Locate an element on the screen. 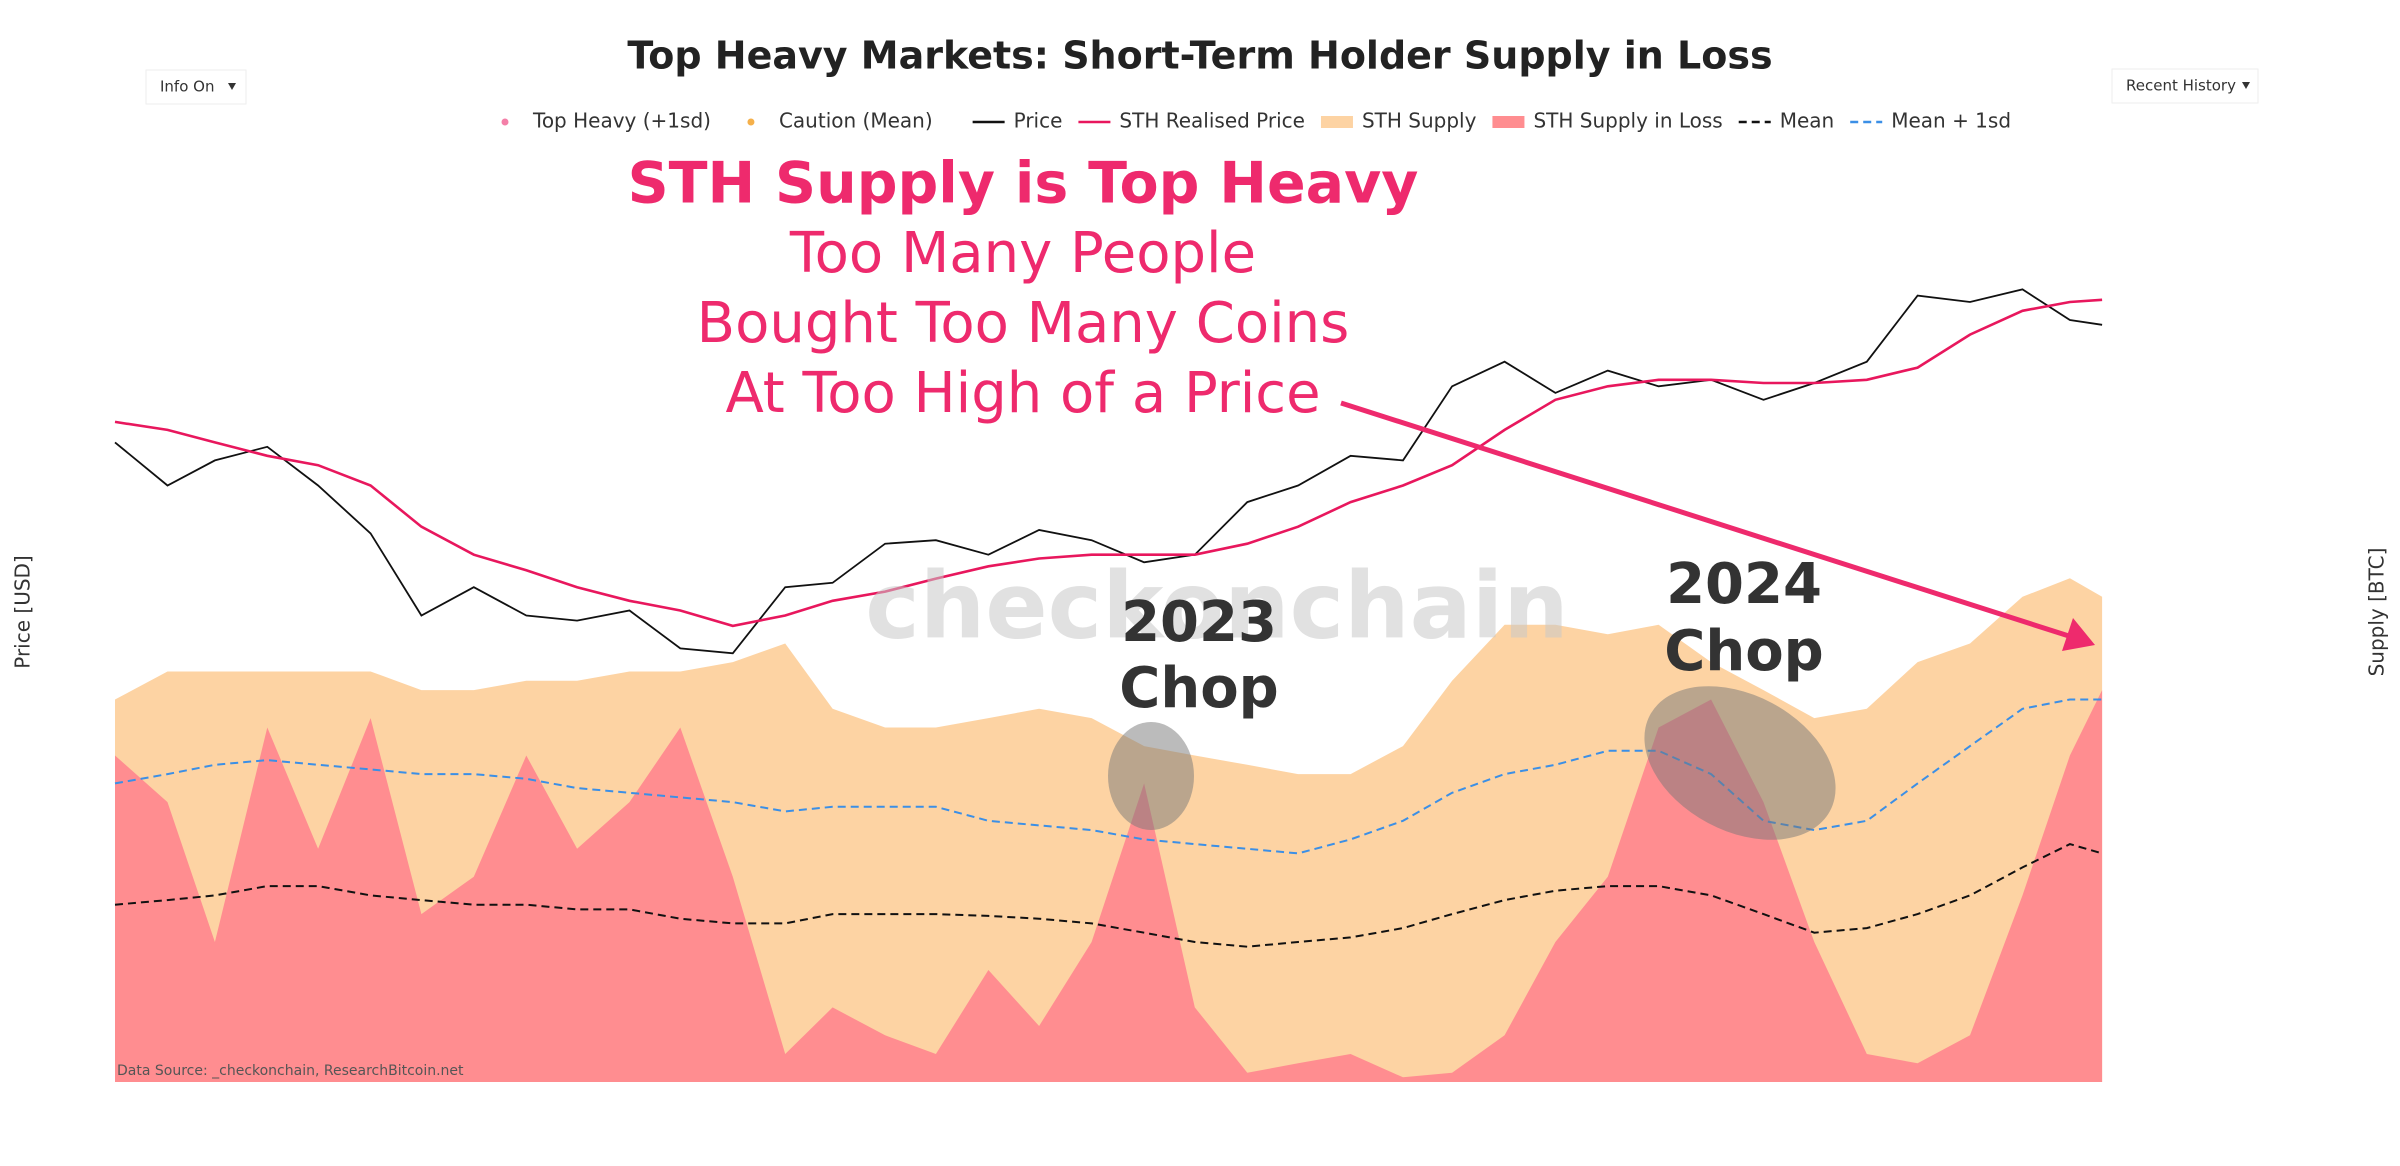 Image resolution: width=2400 pixels, height=1166 pixels. legend-label: Caution (Mean) is located at coordinates (856, 121).